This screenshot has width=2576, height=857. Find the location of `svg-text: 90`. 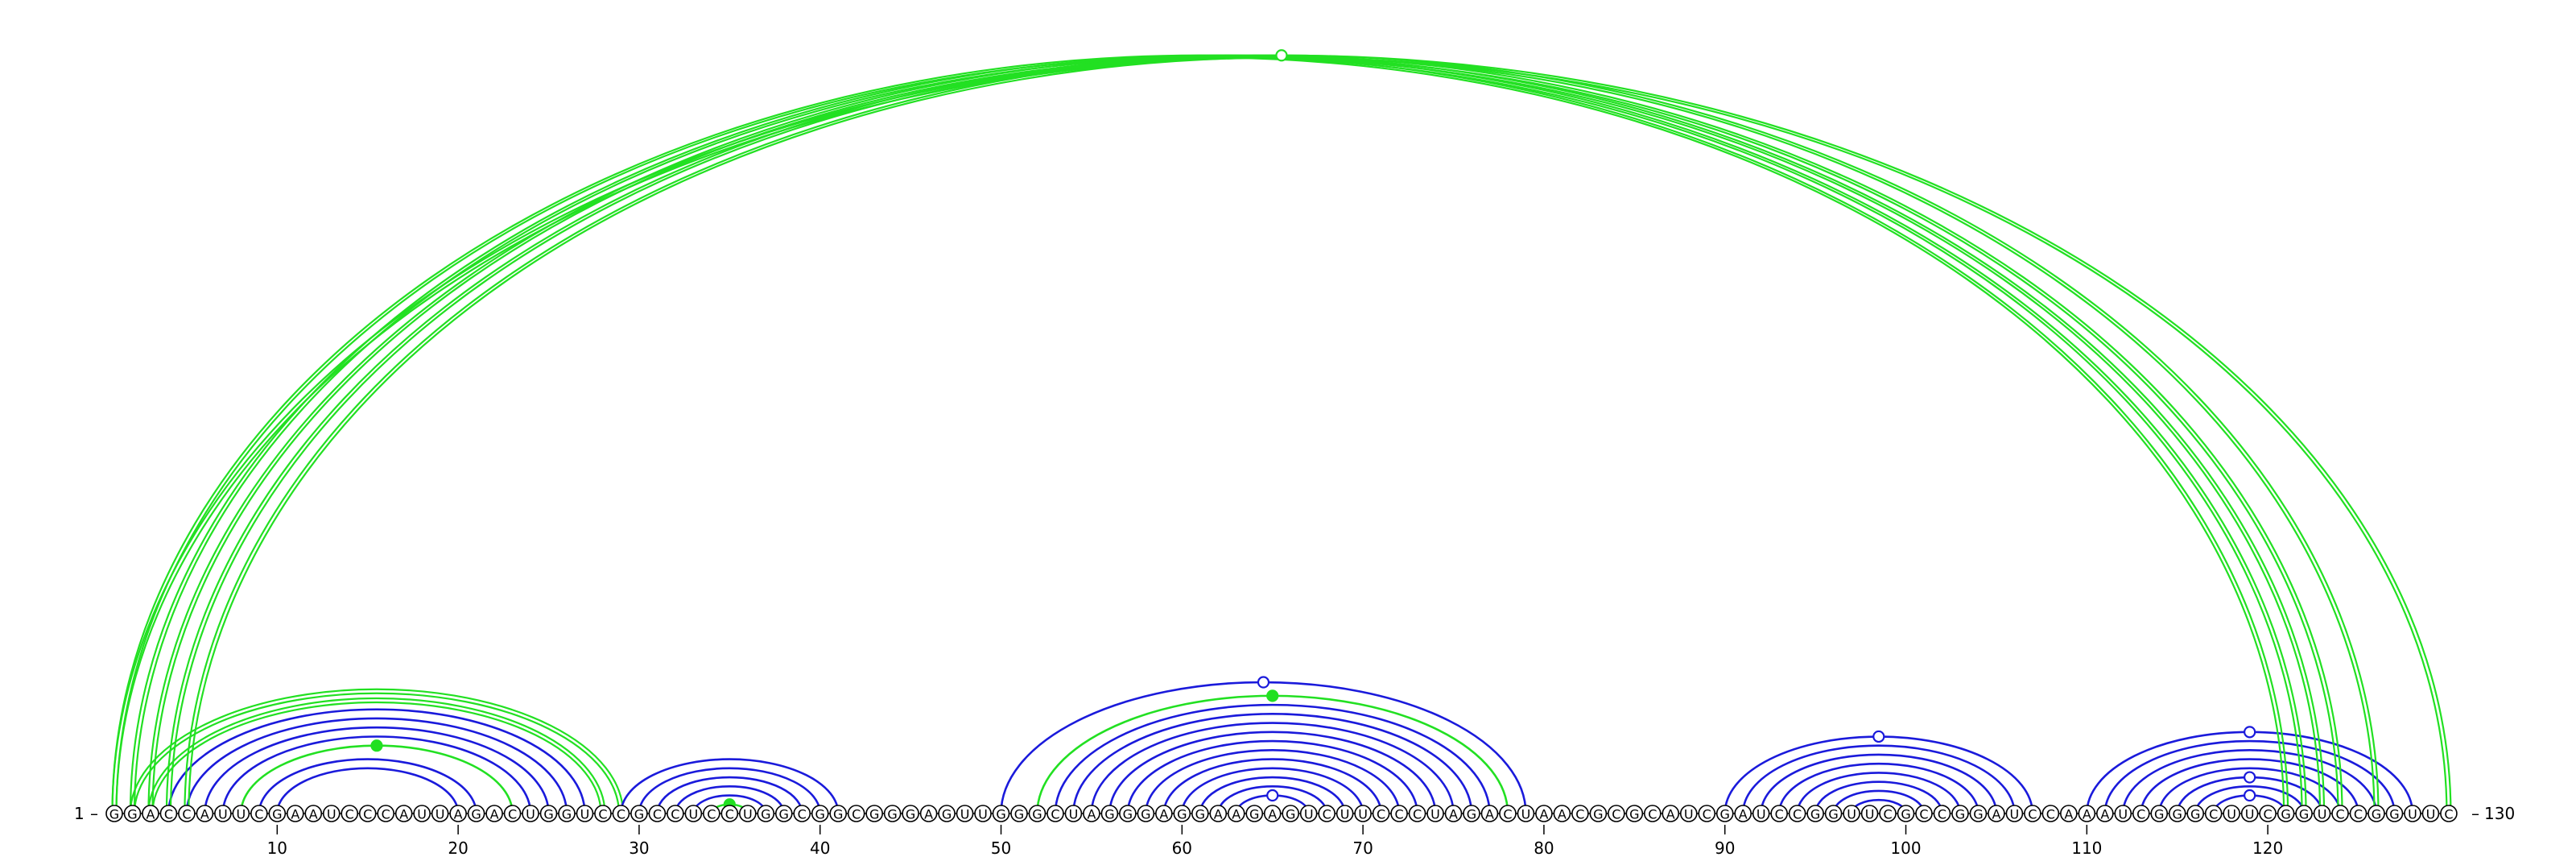

svg-text: 90 is located at coordinates (1725, 847).